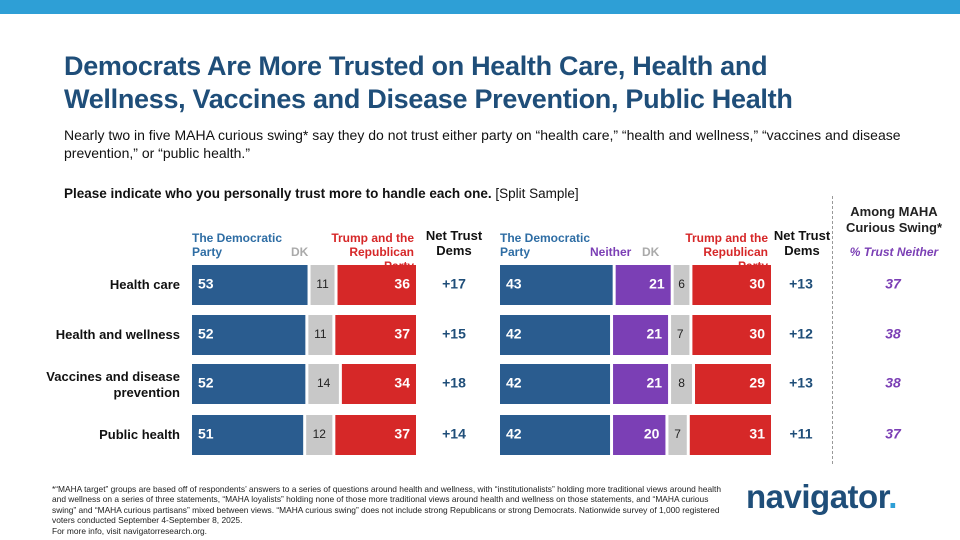 Image resolution: width=960 pixels, height=540 pixels. Describe the element at coordinates (402, 284) in the screenshot. I see `label-left-rep: 36` at that location.